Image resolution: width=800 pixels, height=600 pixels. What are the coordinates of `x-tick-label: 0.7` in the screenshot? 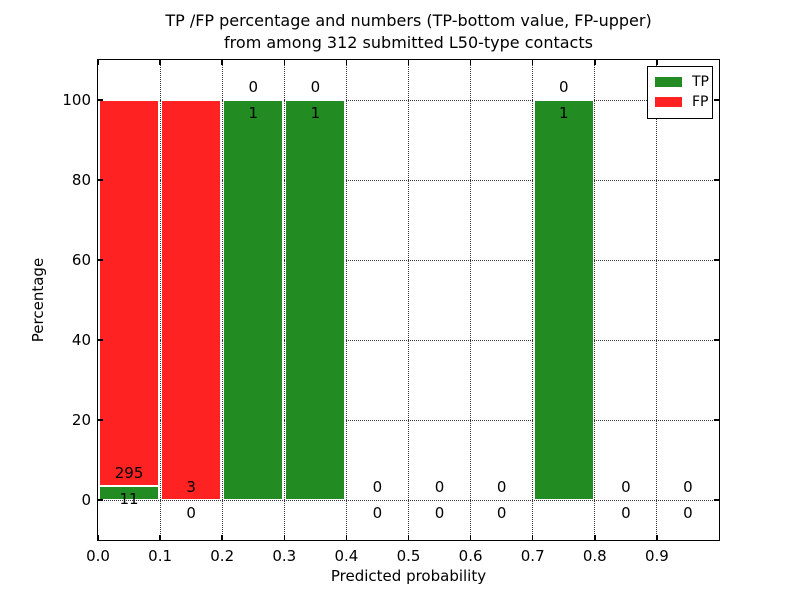 It's located at (532, 556).